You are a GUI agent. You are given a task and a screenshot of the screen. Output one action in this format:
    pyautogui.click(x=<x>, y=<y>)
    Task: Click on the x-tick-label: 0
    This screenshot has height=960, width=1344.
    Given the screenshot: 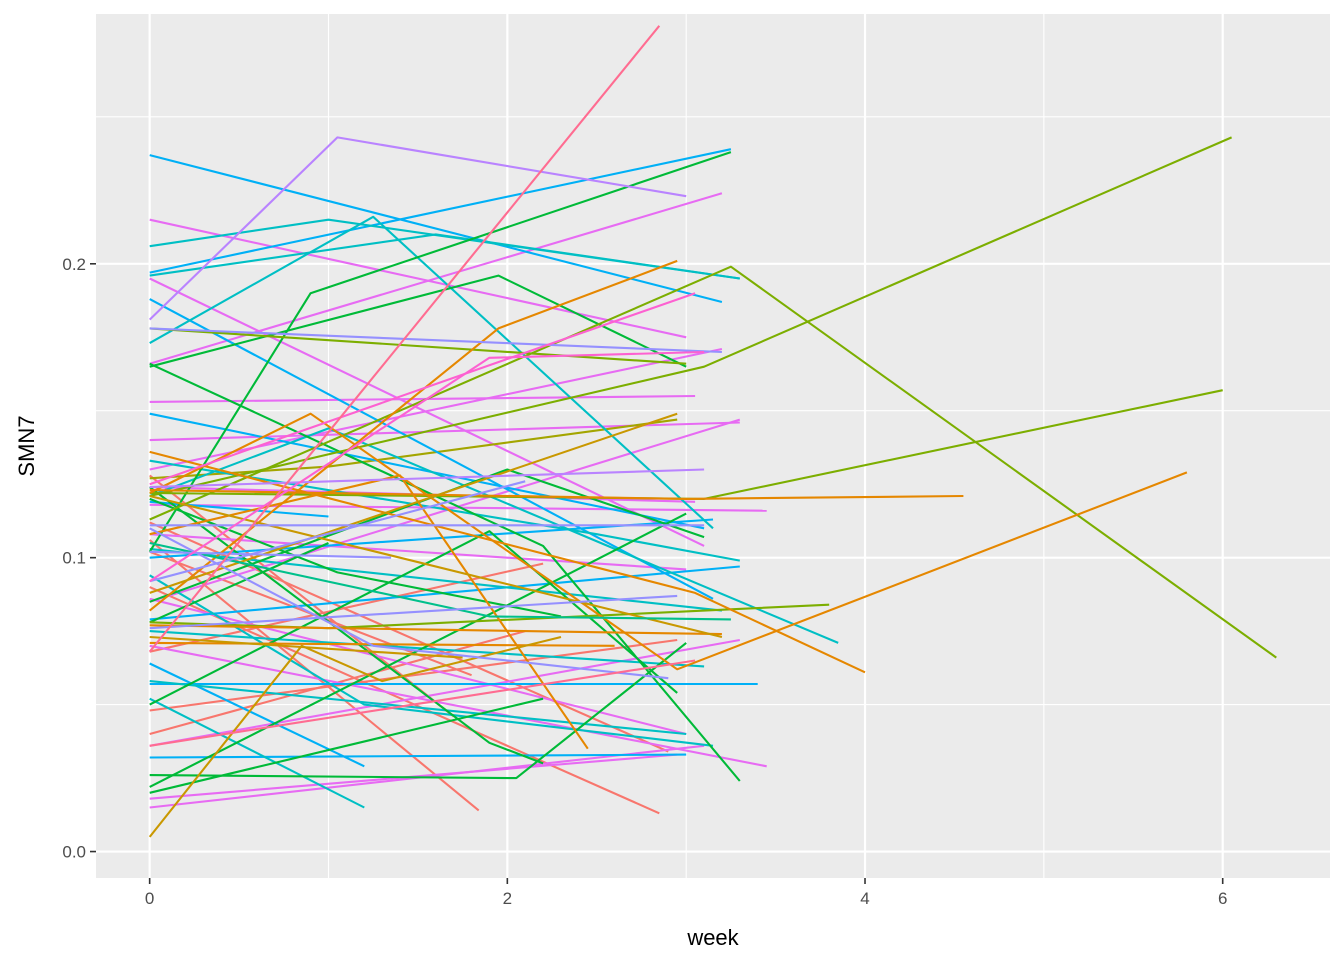 What is the action you would take?
    pyautogui.click(x=149, y=898)
    